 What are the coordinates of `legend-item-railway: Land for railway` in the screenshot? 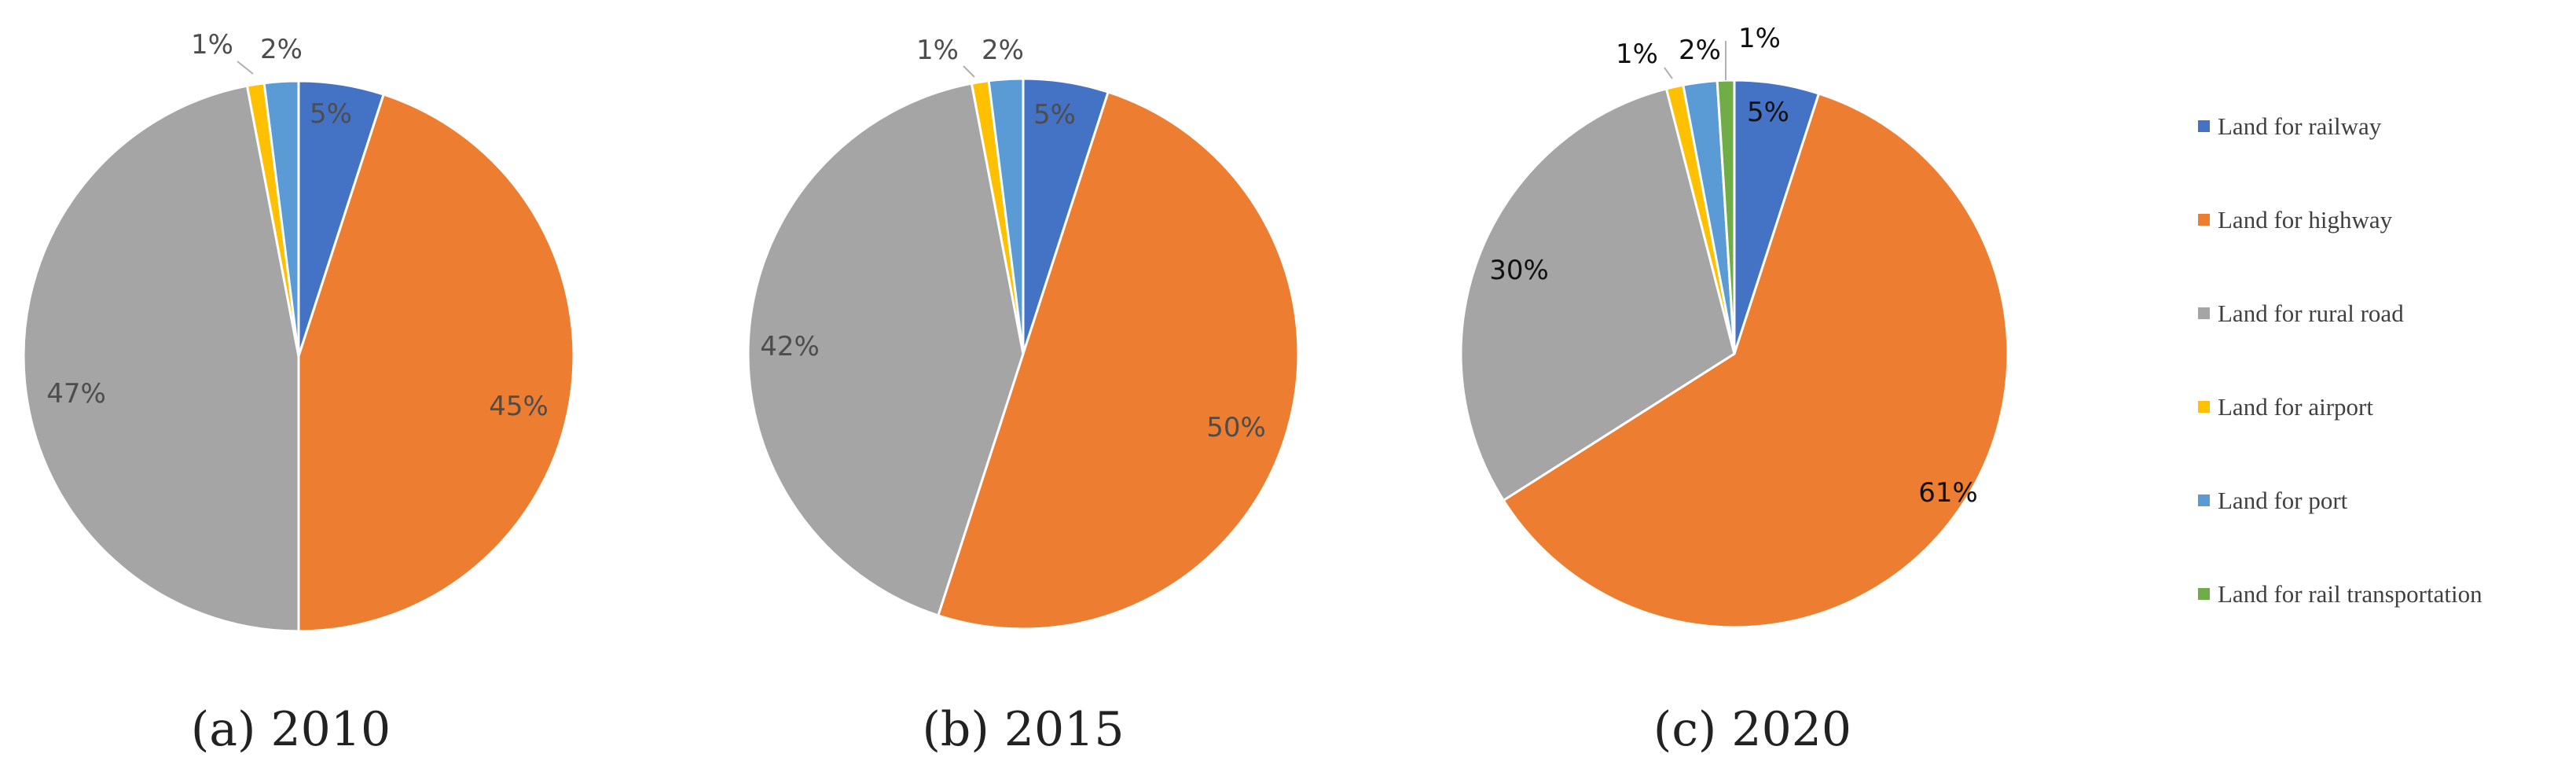 It's located at (2290, 126).